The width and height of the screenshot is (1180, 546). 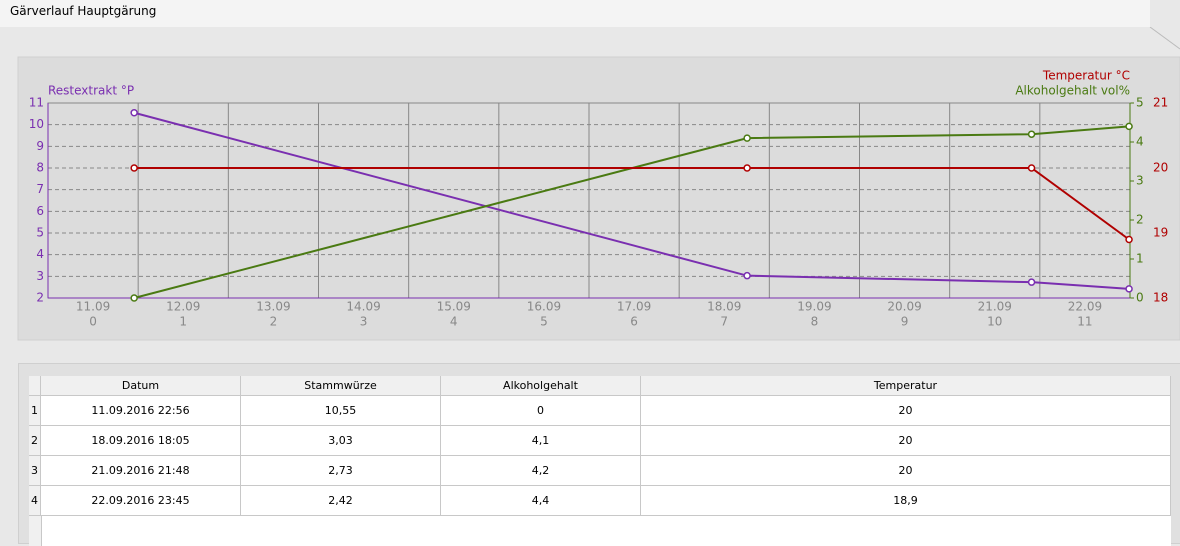 I want to click on y-tick-label: 2, so click(x=40, y=298).